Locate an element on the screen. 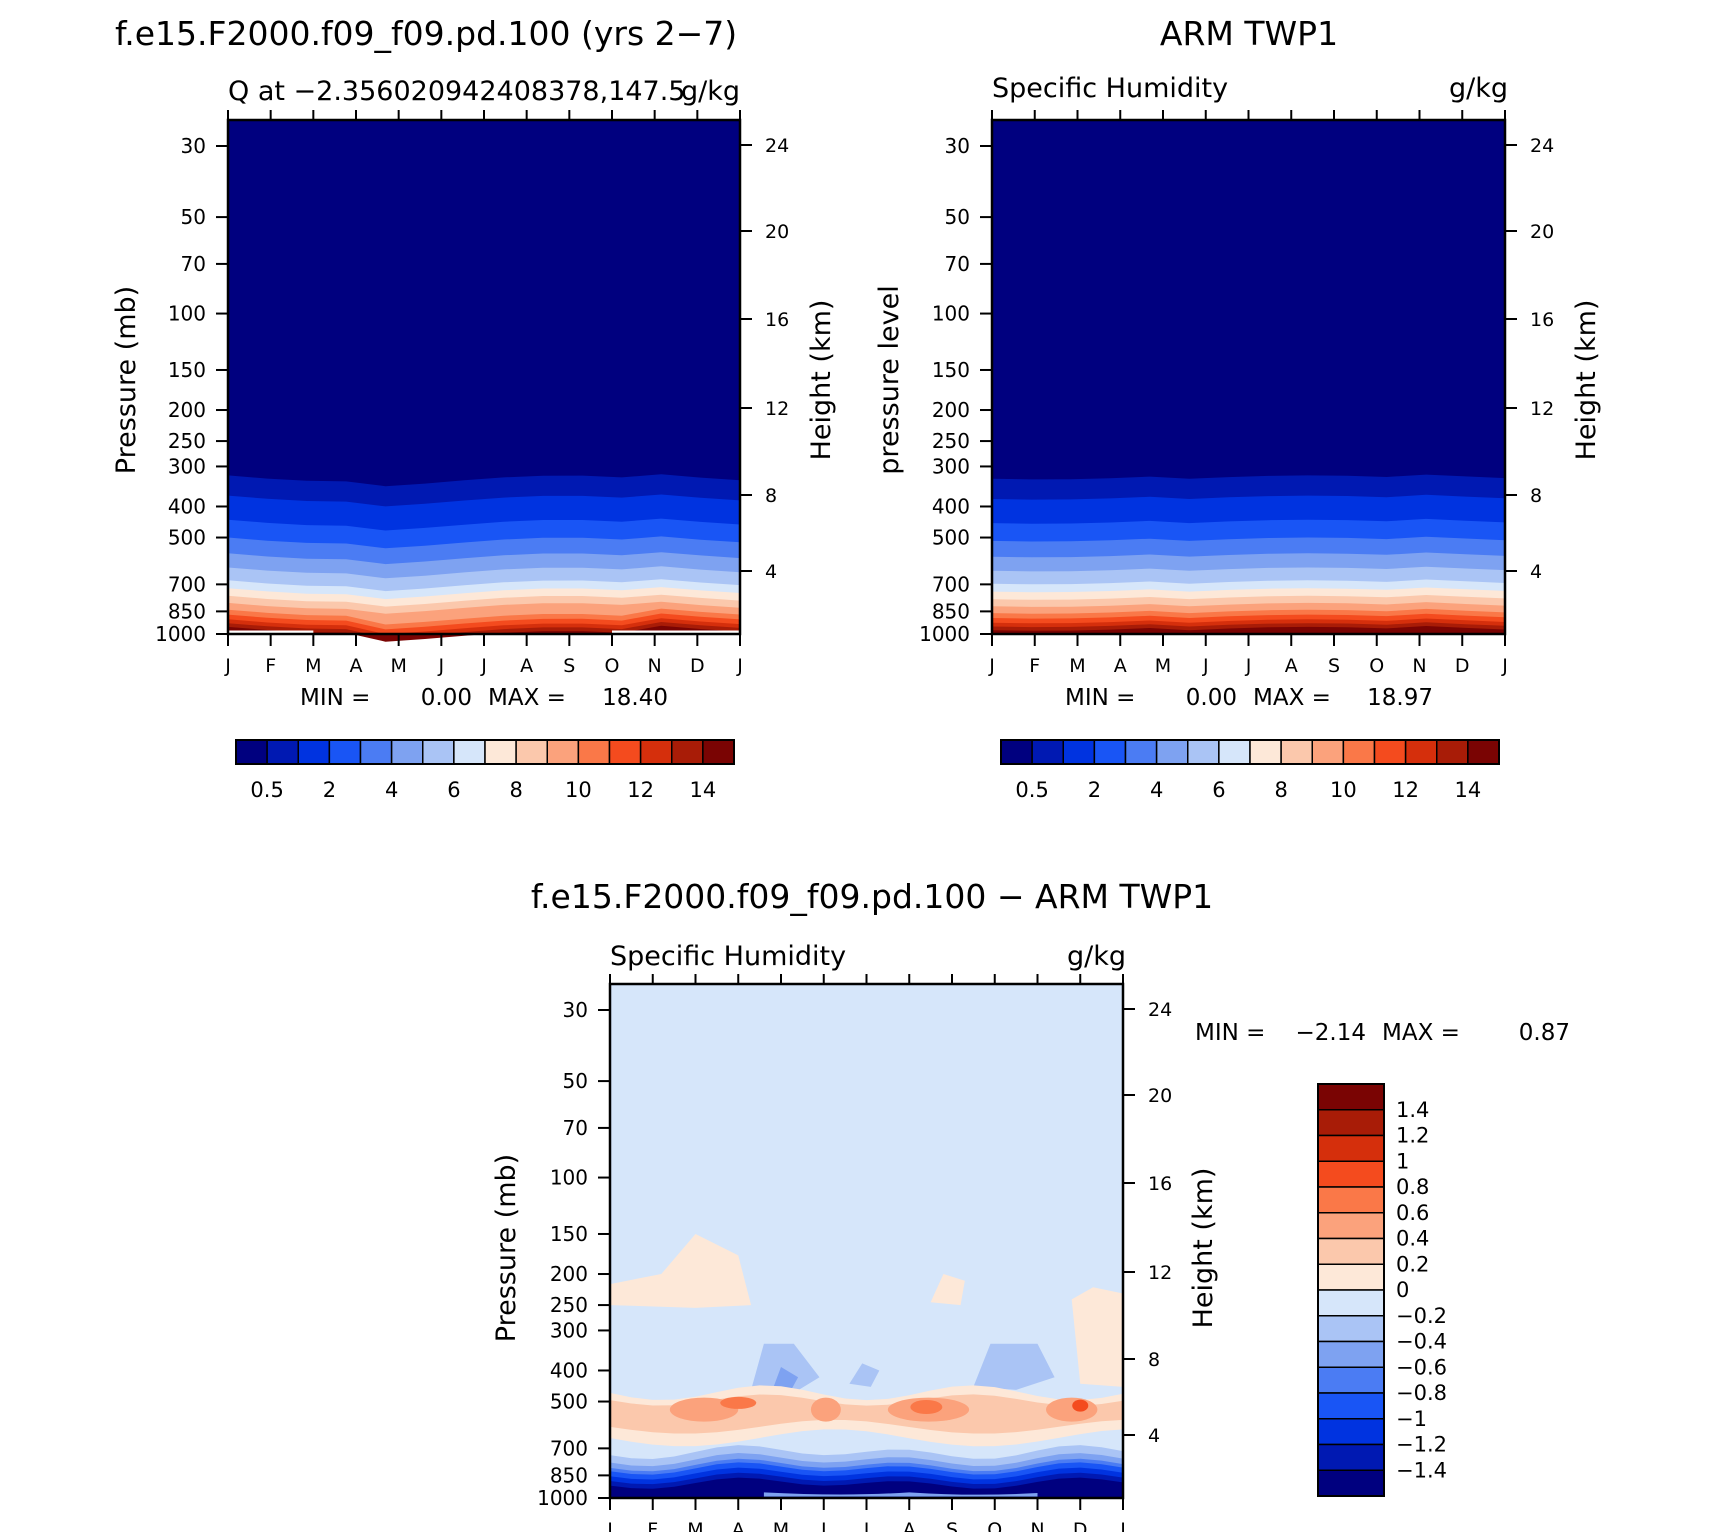 Image resolution: width=1710 pixels, height=1532 pixels. colorbar-label: 0.2 is located at coordinates (1412, 1264).